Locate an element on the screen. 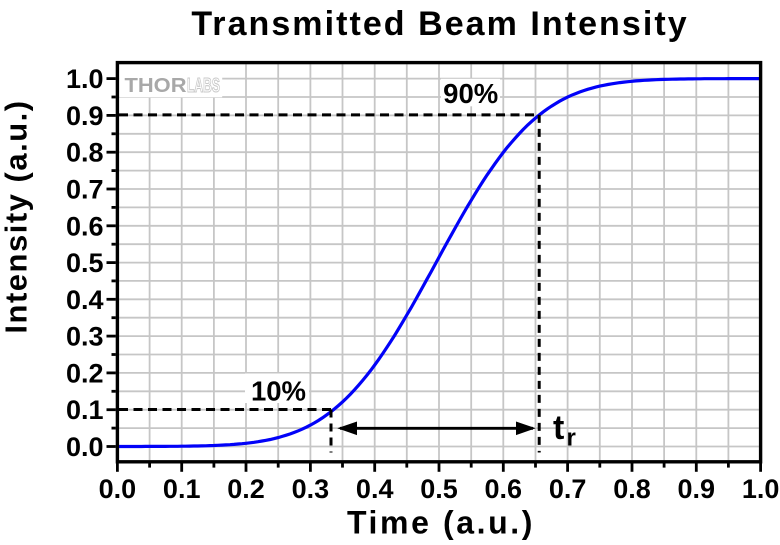 This screenshot has height=545, width=780. svg-text: LABS is located at coordinates (203, 85).